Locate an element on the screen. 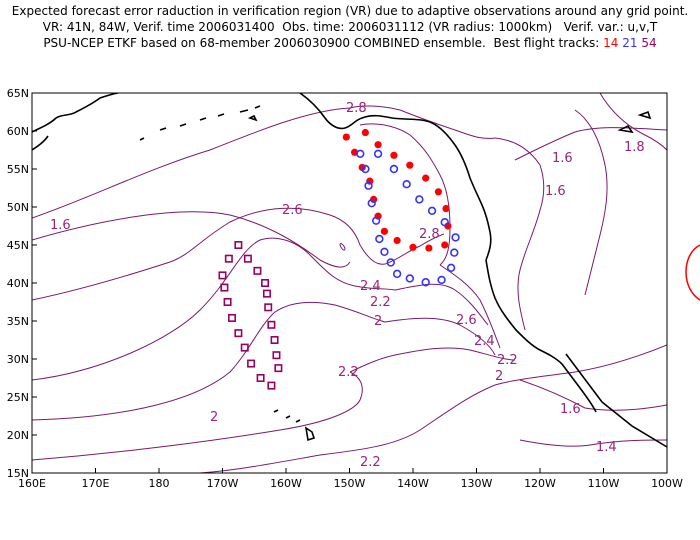  contour-label: 1.8 is located at coordinates (634, 147).